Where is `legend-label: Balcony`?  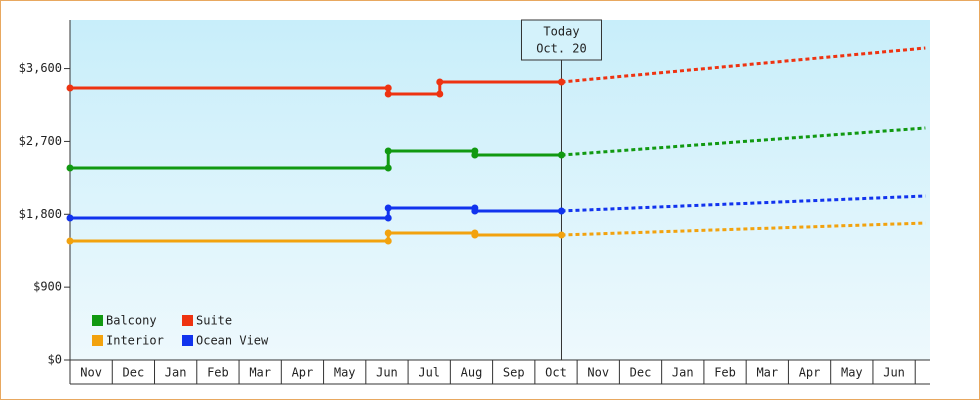 legend-label: Balcony is located at coordinates (131, 321).